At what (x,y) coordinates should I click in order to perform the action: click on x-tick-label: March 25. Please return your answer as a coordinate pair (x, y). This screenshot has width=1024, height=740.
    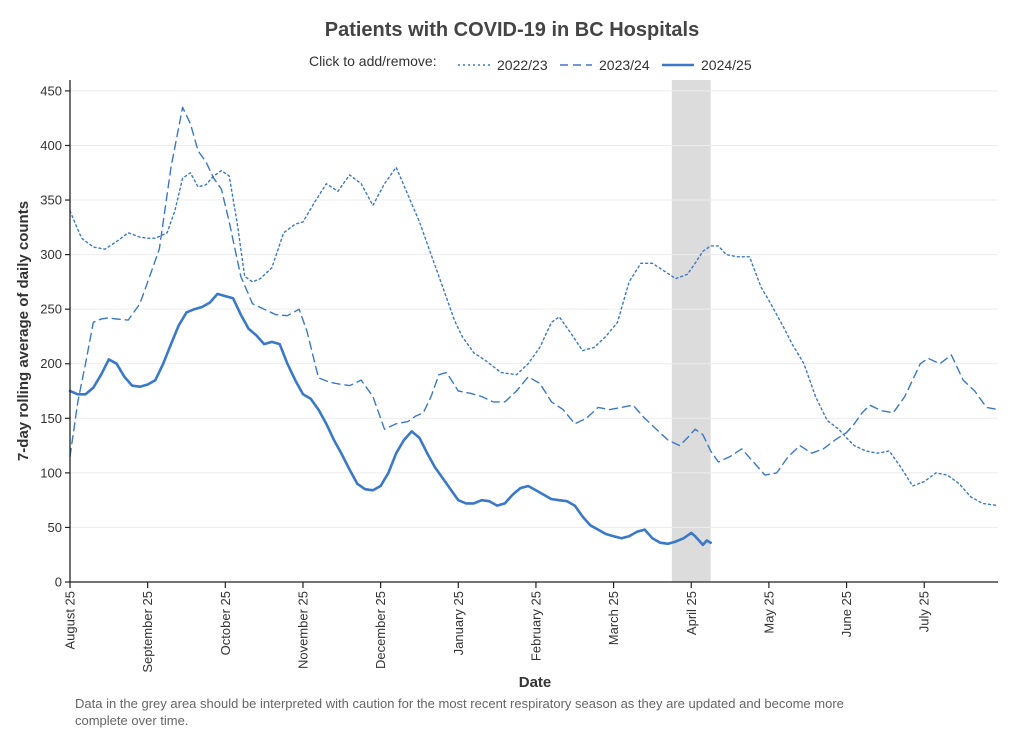
    Looking at the image, I should click on (613, 618).